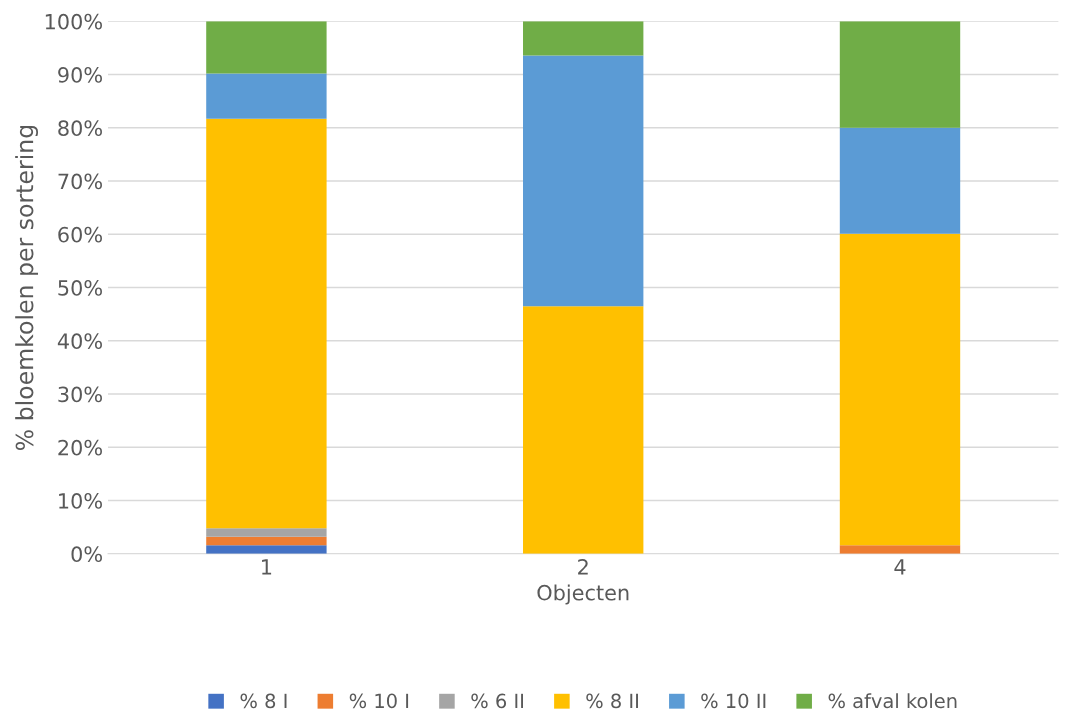 This screenshot has width=1080, height=710. I want to click on y-tick-label: 30%, so click(80, 394).